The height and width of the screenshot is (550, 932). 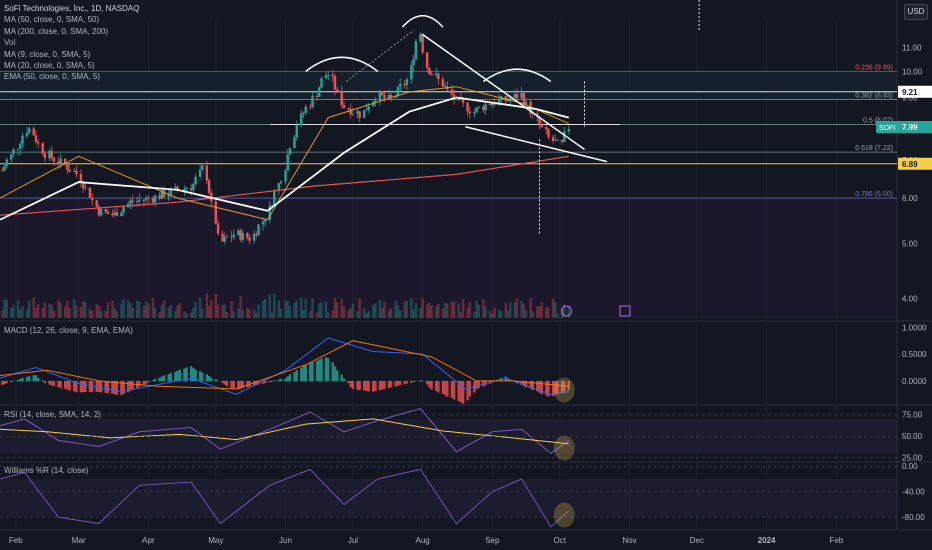 What do you see at coordinates (426, 540) in the screenshot?
I see `time-axis: Feb Mar Apr May Jun Jul Aug Sep Oct Nov Dec 2024 Feb` at bounding box center [426, 540].